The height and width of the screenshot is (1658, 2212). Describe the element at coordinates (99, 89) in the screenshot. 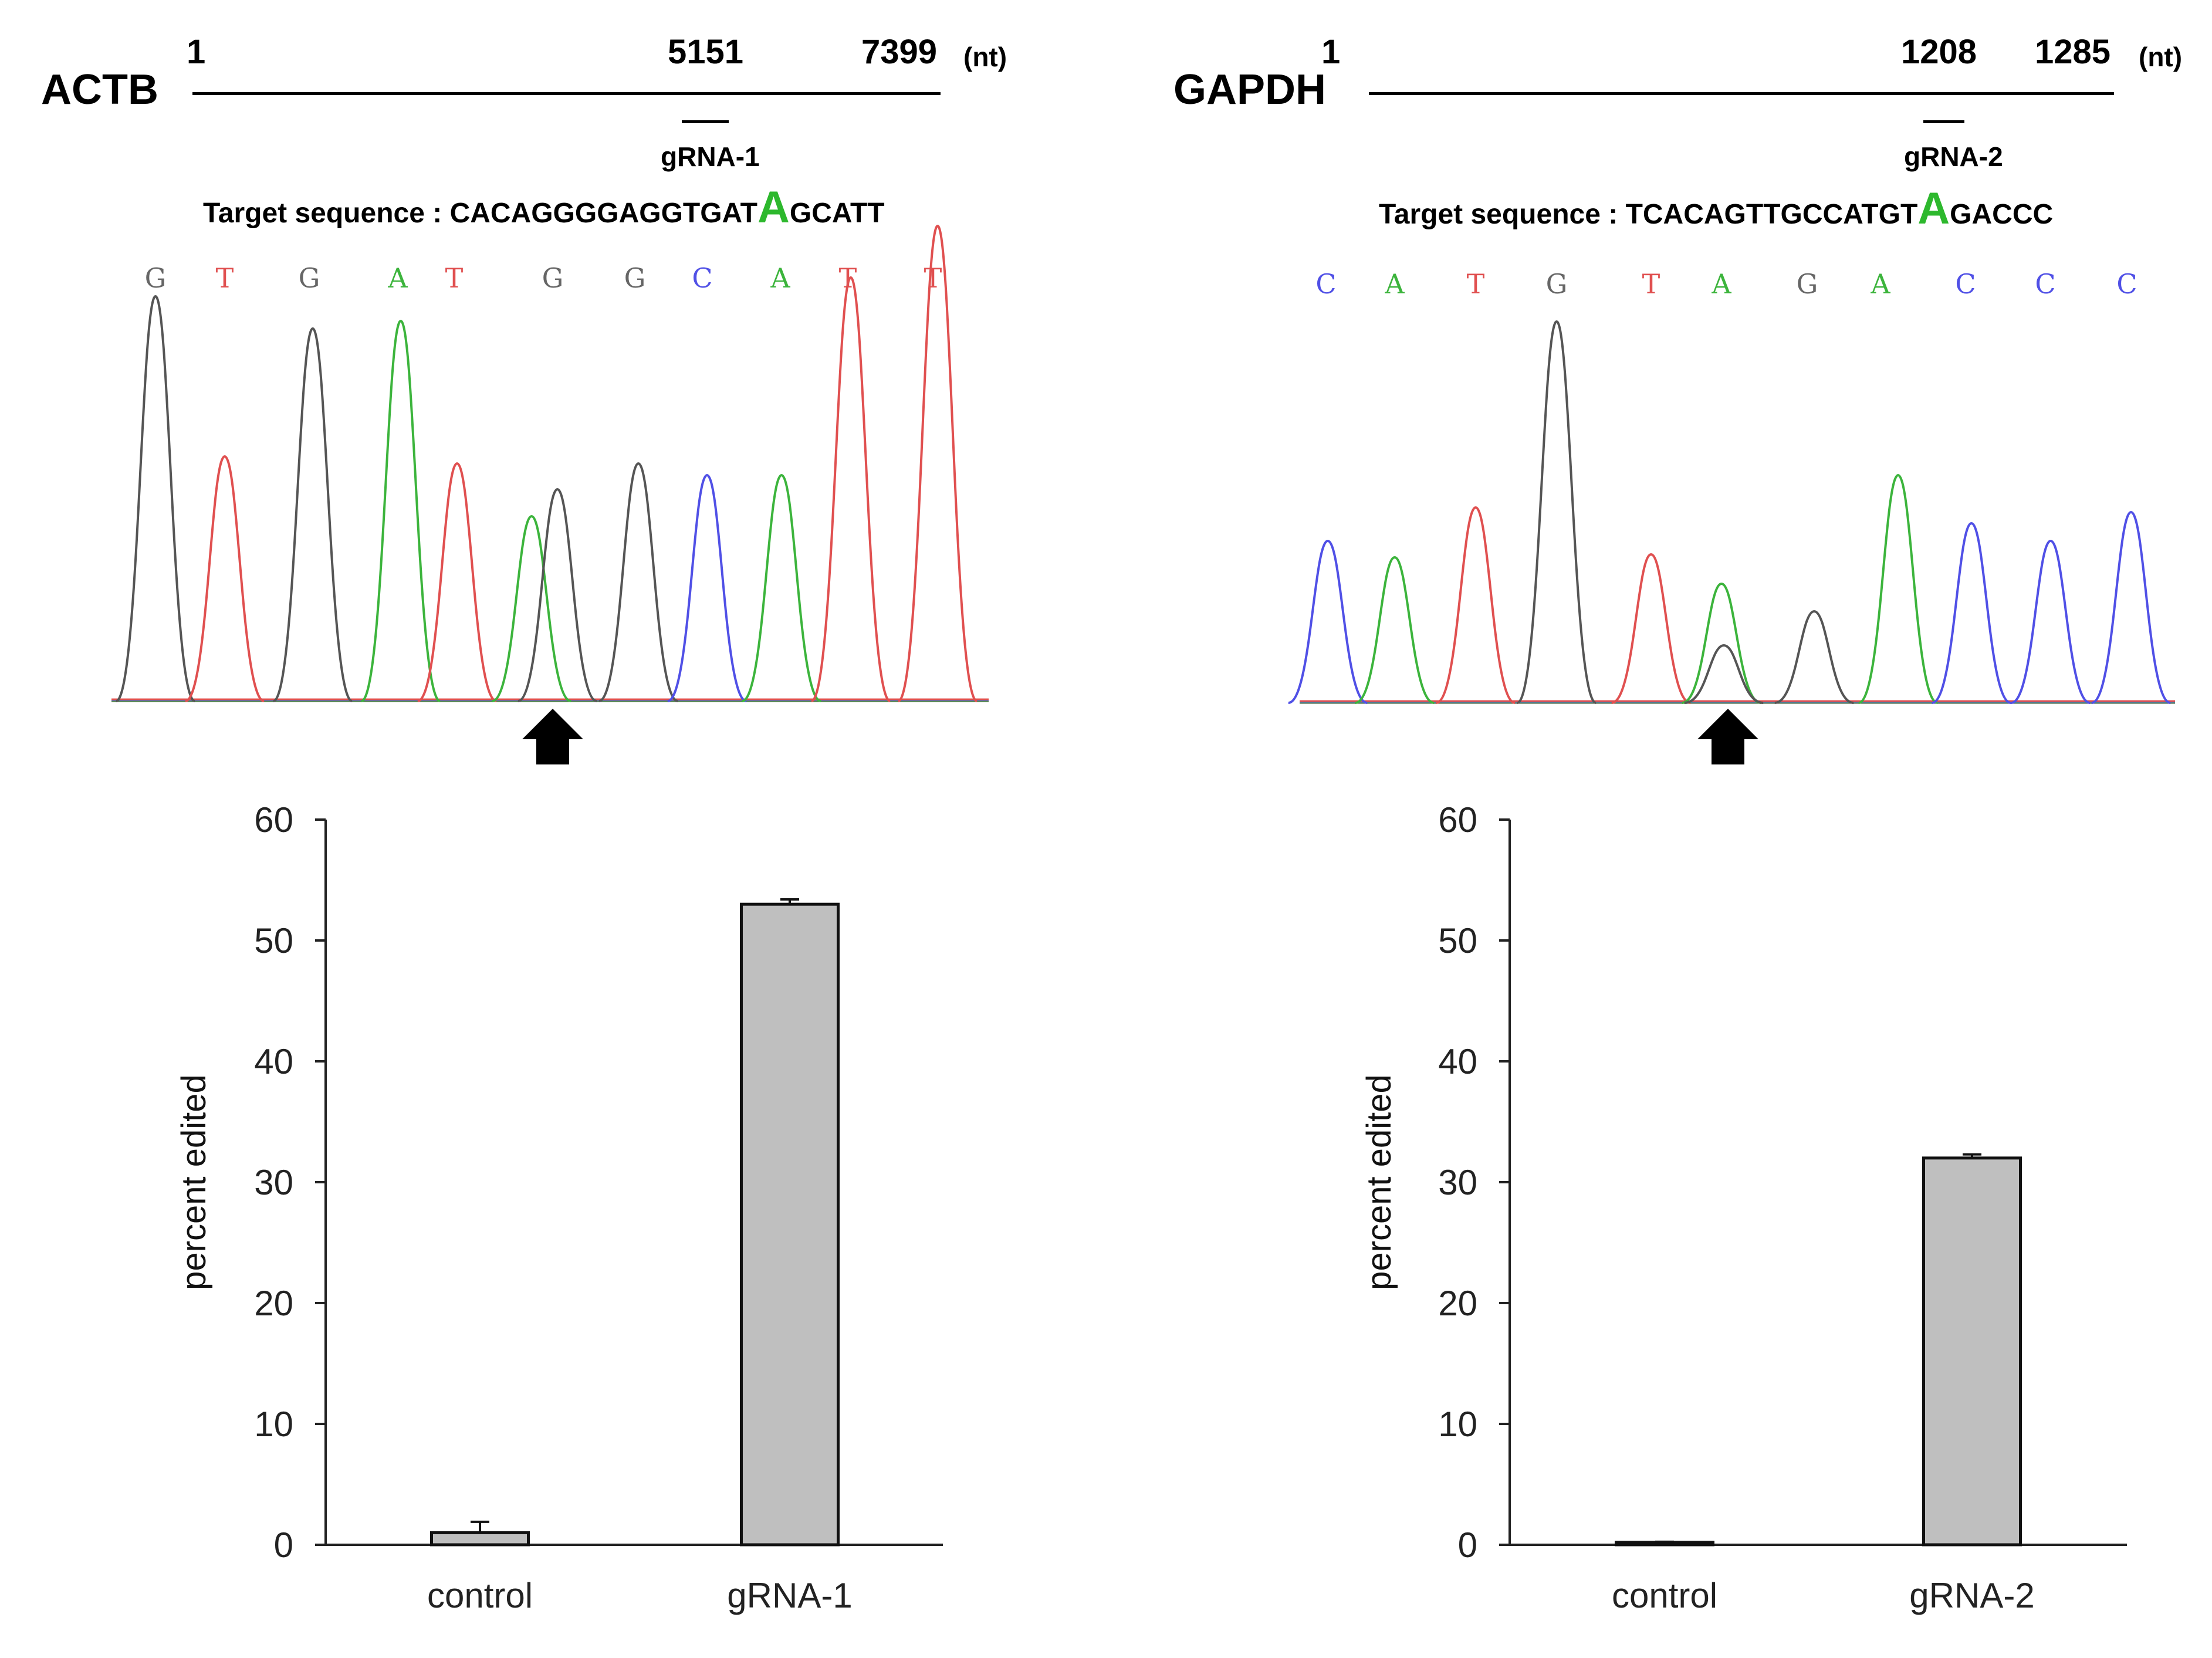

I see `gene-name: ACTB` at that location.